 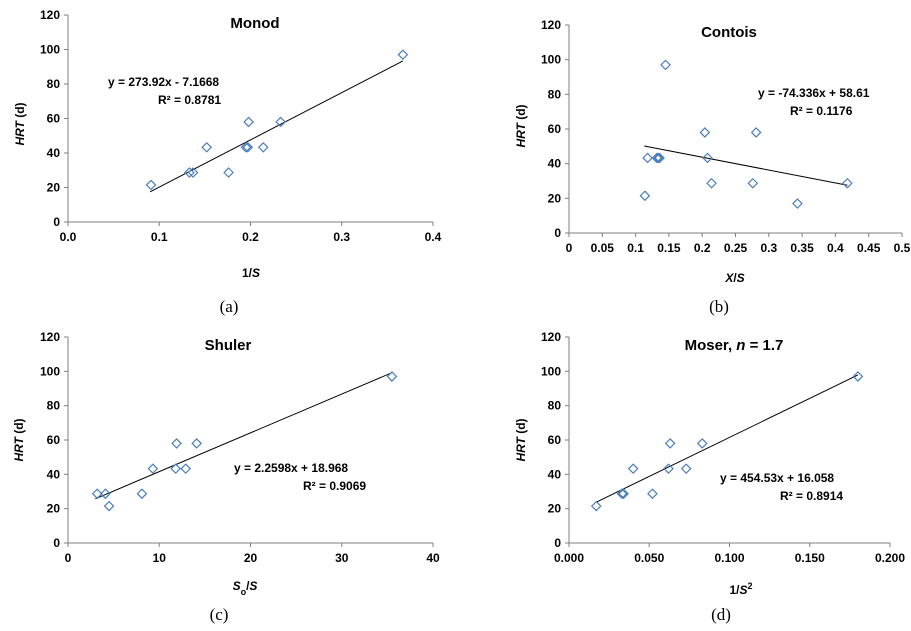 What do you see at coordinates (768, 248) in the screenshot?
I see `x-tick-label: 0.3` at bounding box center [768, 248].